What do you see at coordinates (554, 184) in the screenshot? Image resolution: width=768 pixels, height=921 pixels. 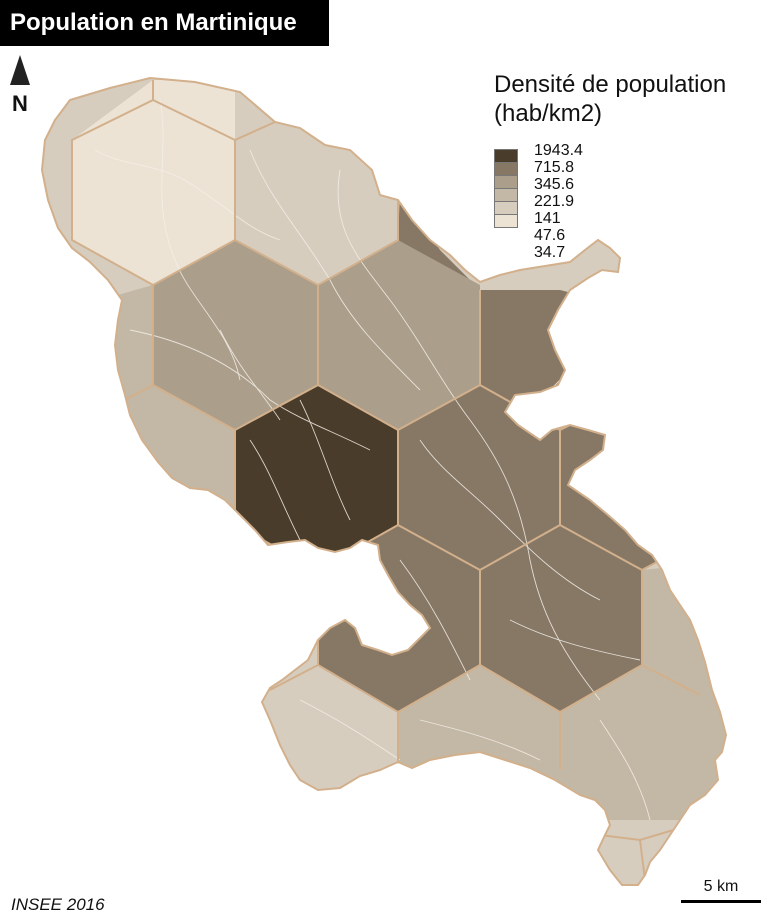 I see `legend-break: 345.6` at bounding box center [554, 184].